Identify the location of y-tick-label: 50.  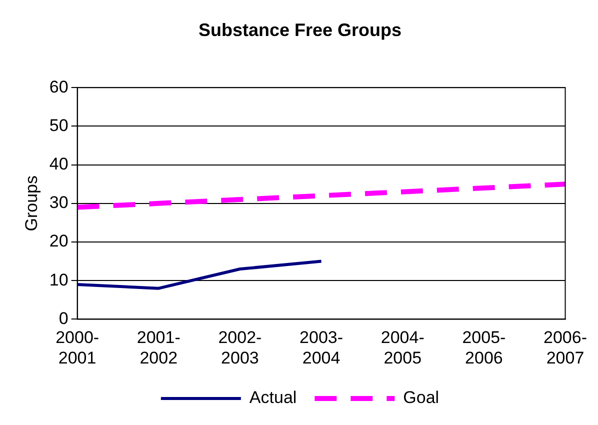
(58, 125).